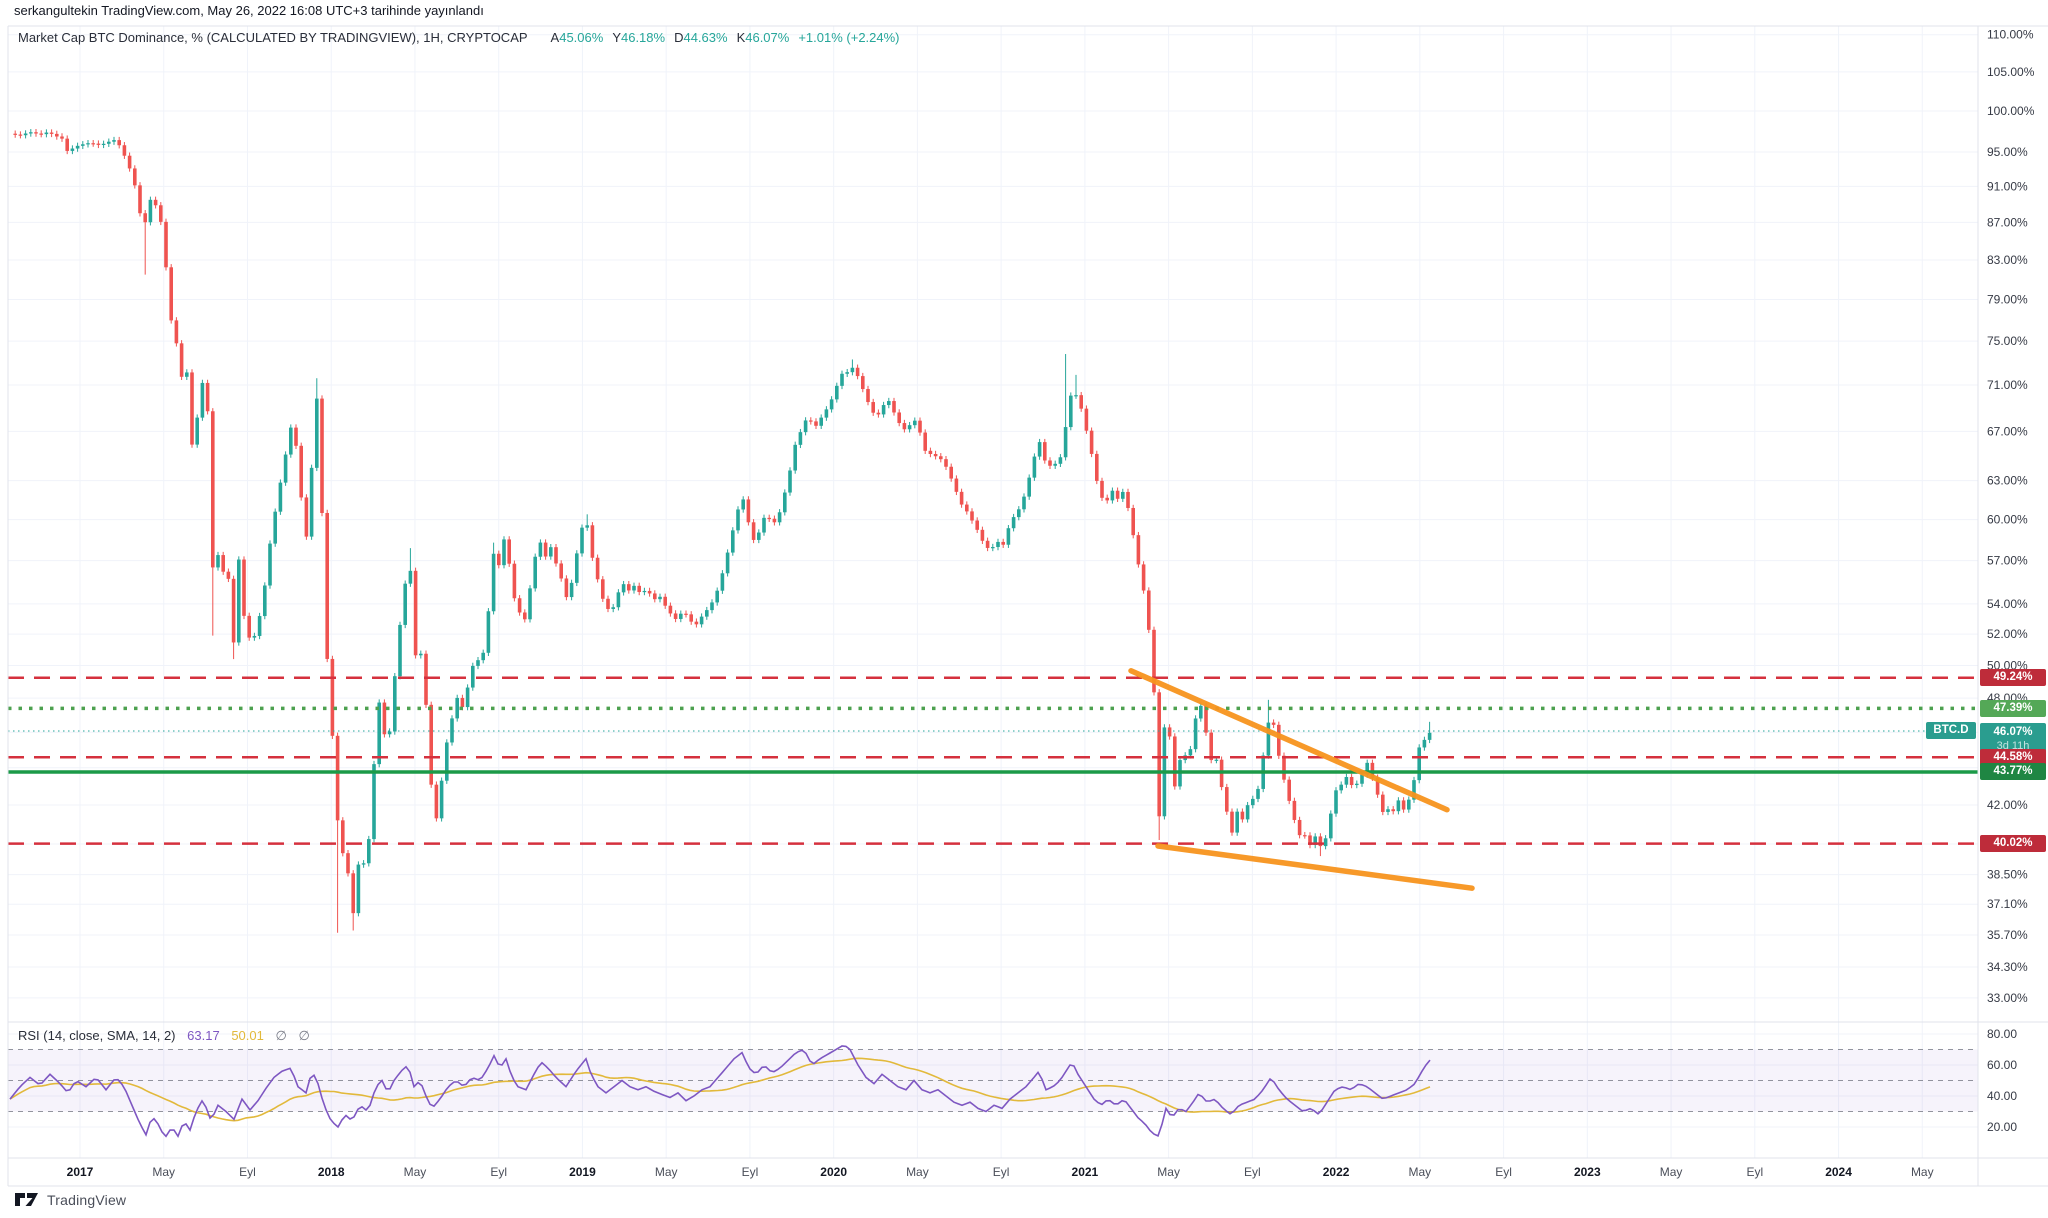  Describe the element at coordinates (2007, 385) in the screenshot. I see `price-tick-label: 71.00%` at that location.